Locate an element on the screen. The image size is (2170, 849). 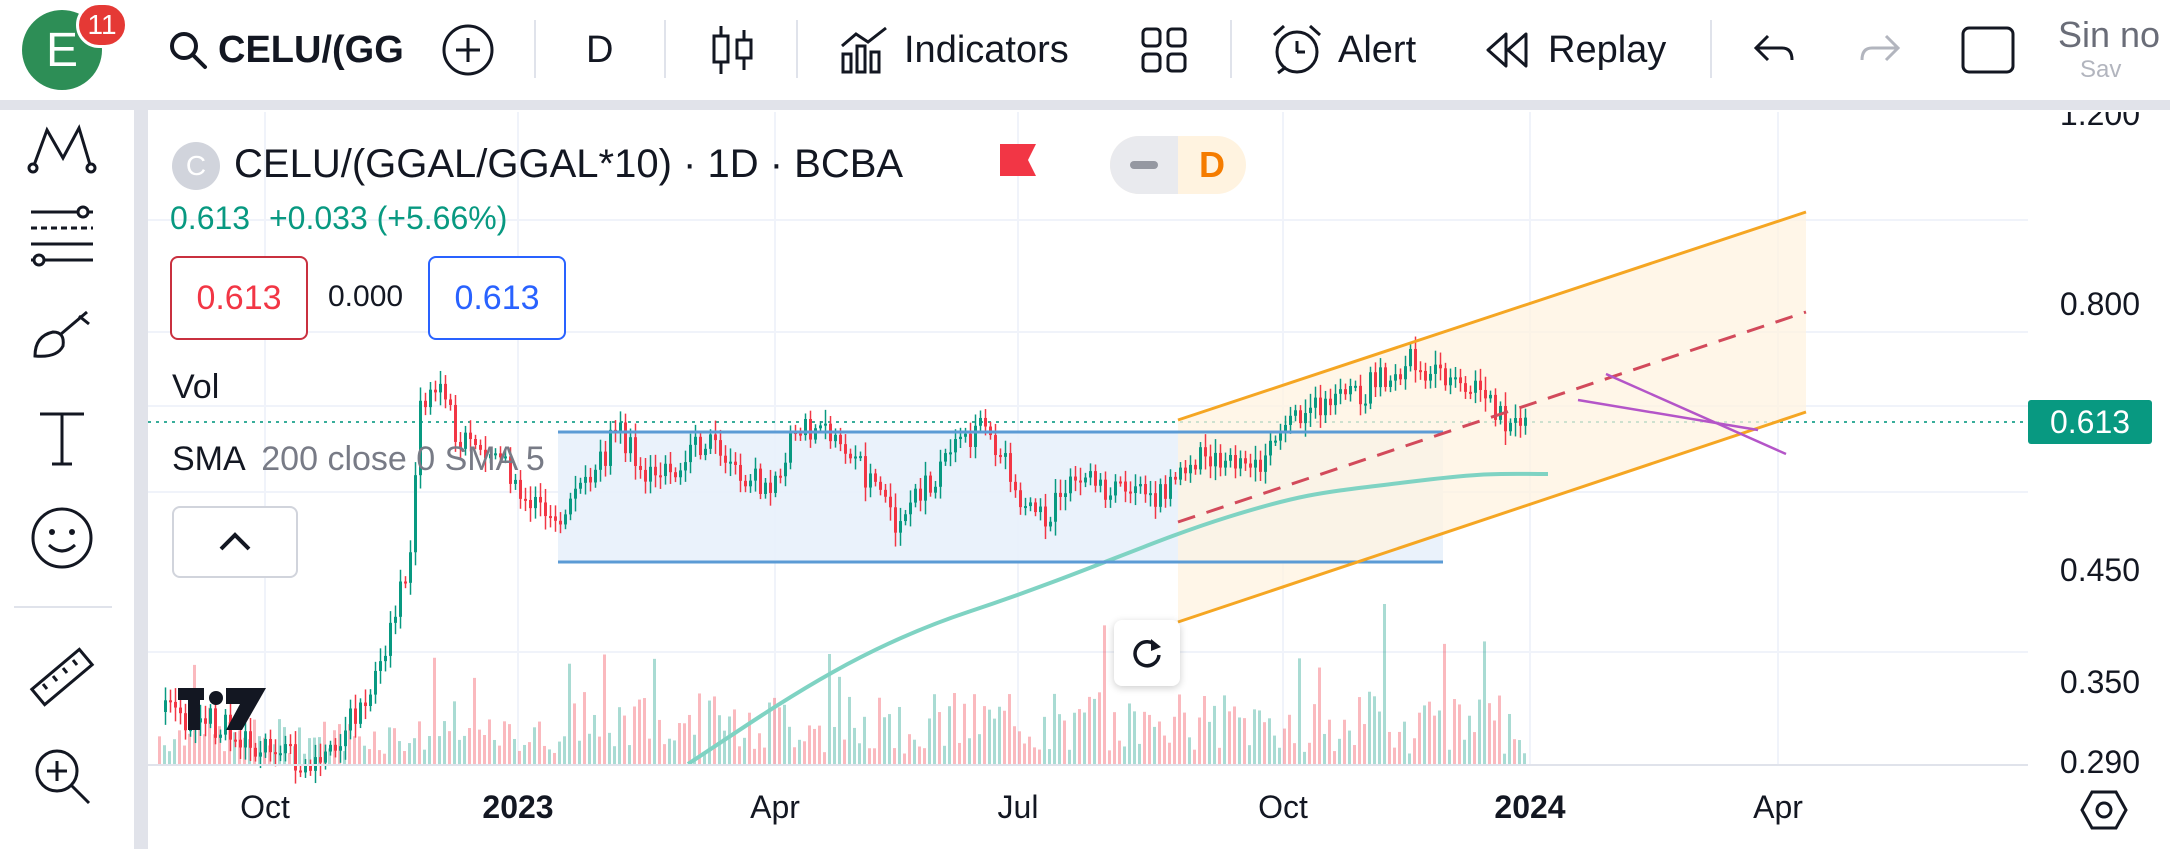
fib-tool is located at coordinates (62, 236).